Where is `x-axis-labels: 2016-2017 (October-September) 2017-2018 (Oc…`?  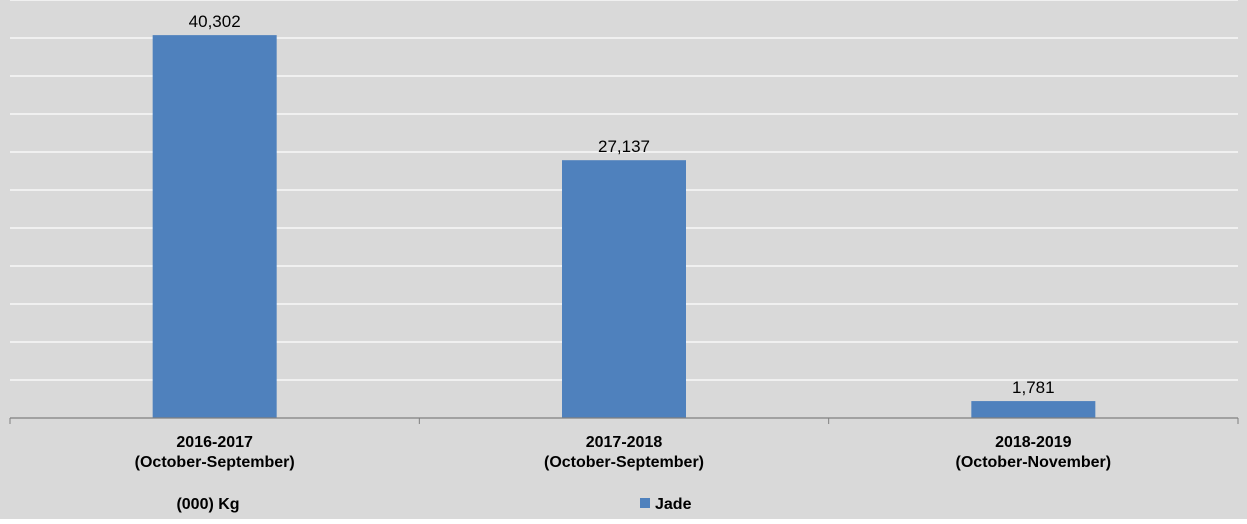 x-axis-labels: 2016-2017 (October-September) 2017-2018 (Oc… is located at coordinates (623, 452).